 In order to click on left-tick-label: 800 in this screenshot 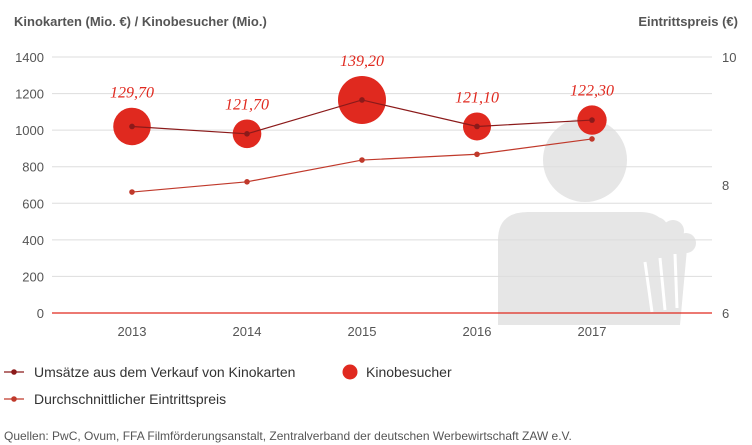, I will do `click(33, 167)`.